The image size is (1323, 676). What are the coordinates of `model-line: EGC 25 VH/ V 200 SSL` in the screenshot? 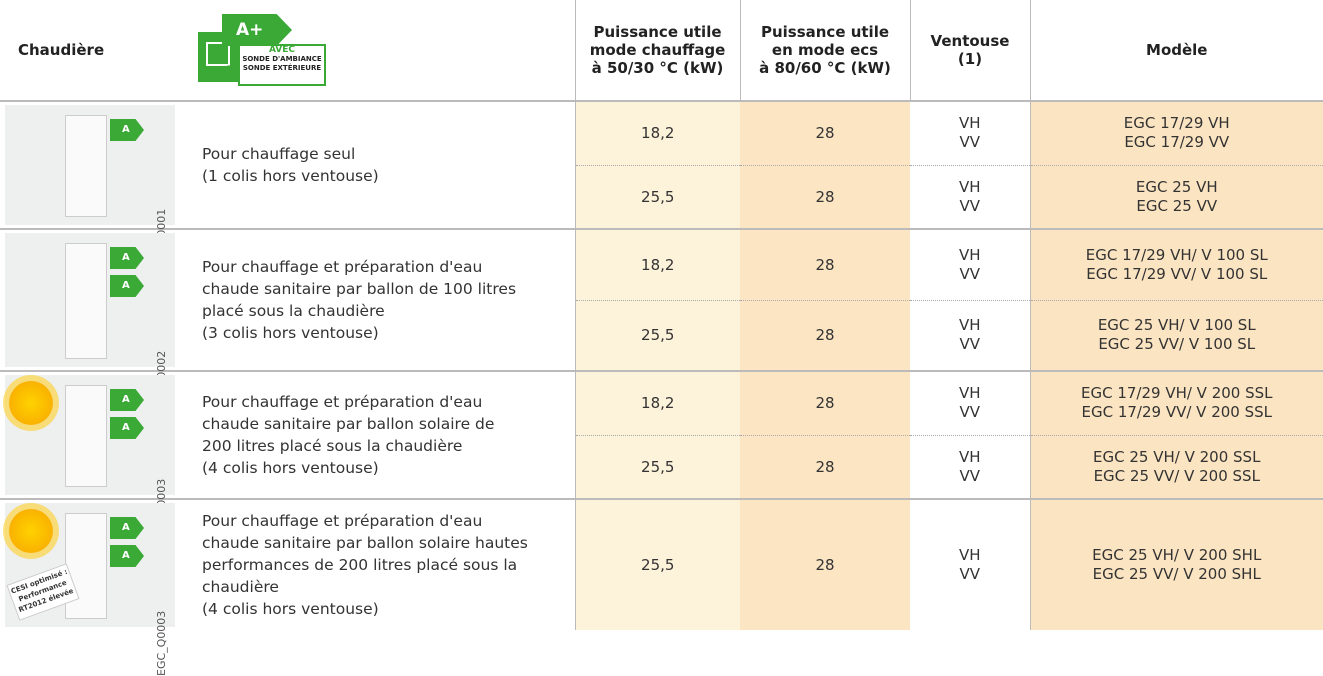 It's located at (1177, 457).